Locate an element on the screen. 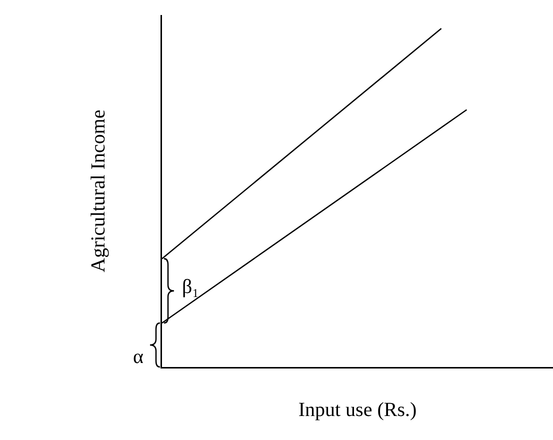  annotation: β₁ is located at coordinates (191, 287).